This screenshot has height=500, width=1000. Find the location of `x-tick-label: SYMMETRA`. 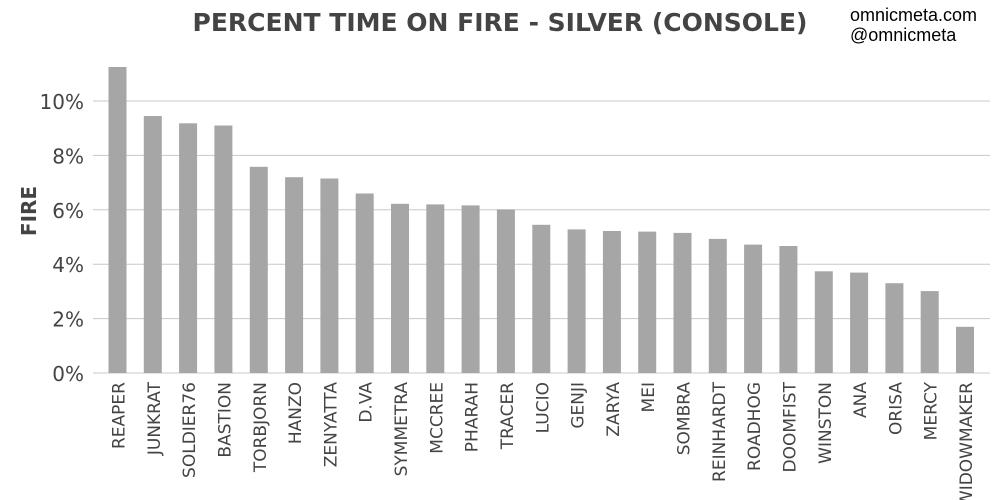

x-tick-label: SYMMETRA is located at coordinates (402, 429).